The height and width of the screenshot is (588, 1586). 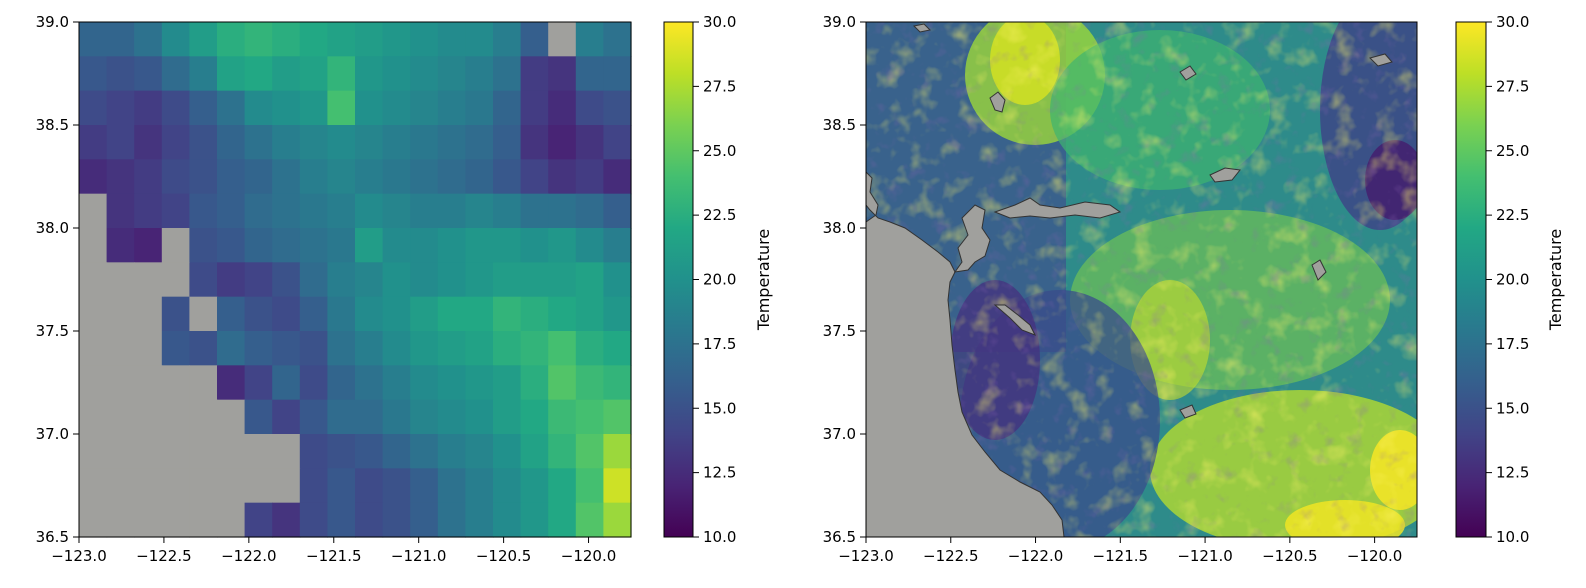 I want to click on right-y-axis: 36.5 37.0 37.5 38.0 38.5 39.0, so click(x=844, y=279).